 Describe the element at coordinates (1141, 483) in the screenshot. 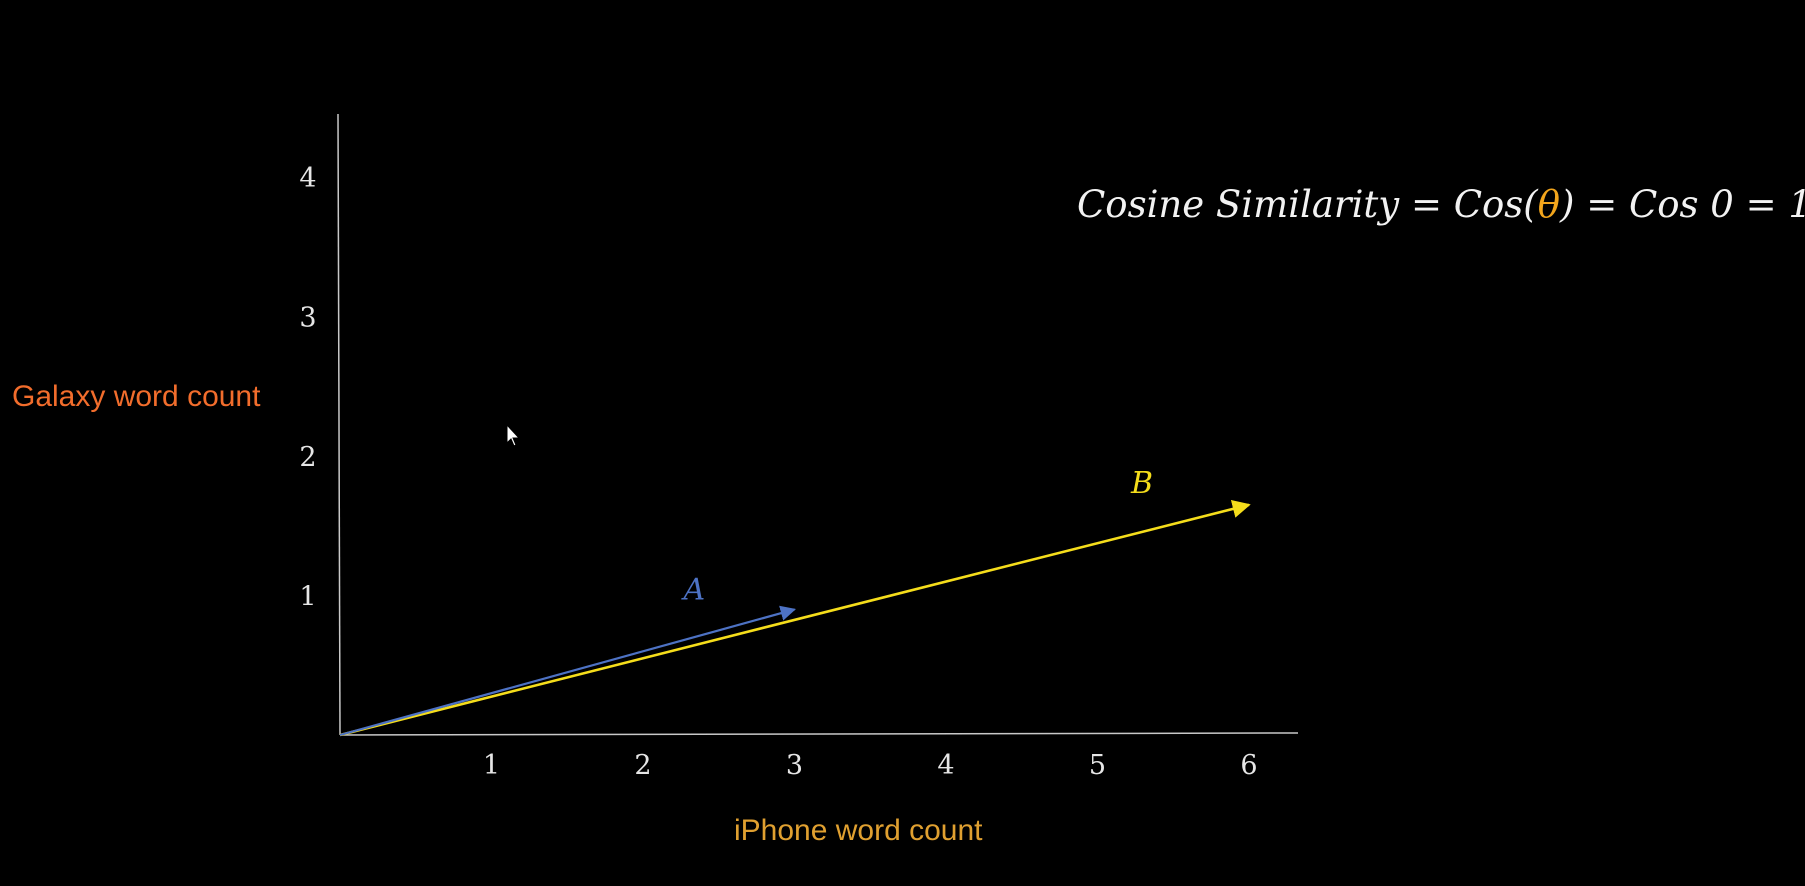

I see `vector-b-label: B` at that location.